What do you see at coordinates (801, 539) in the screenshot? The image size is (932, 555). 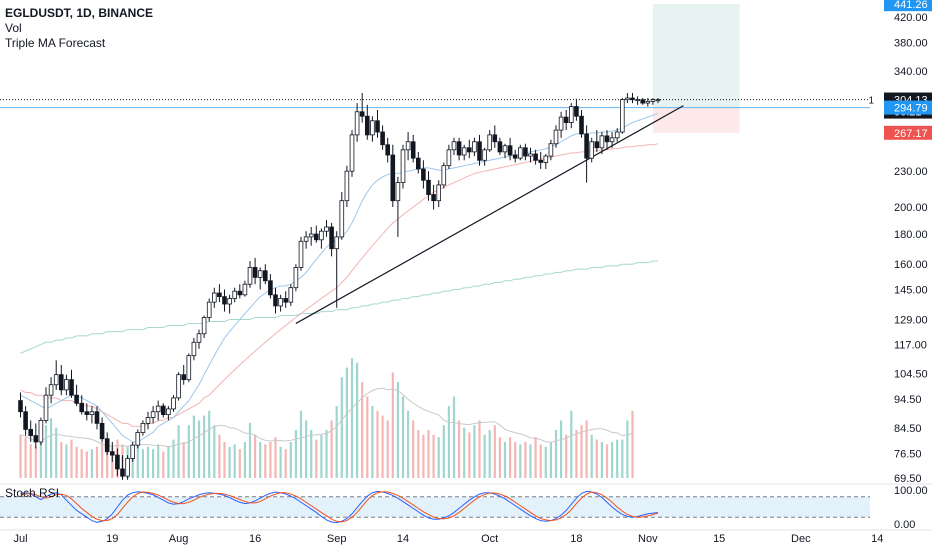 I see `time-tick-label: Dec` at bounding box center [801, 539].